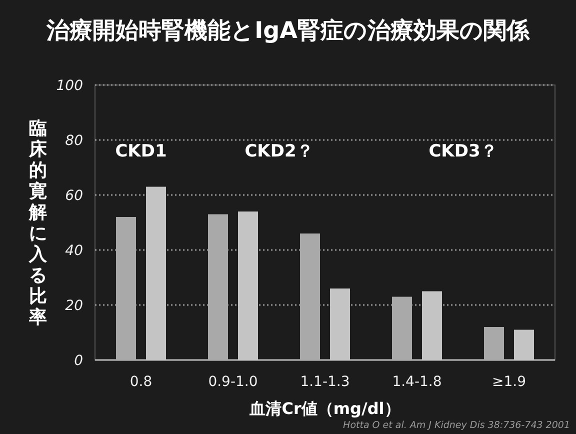 The height and width of the screenshot is (434, 576). I want to click on x-tick-label: 0.9-1.0, so click(233, 382).